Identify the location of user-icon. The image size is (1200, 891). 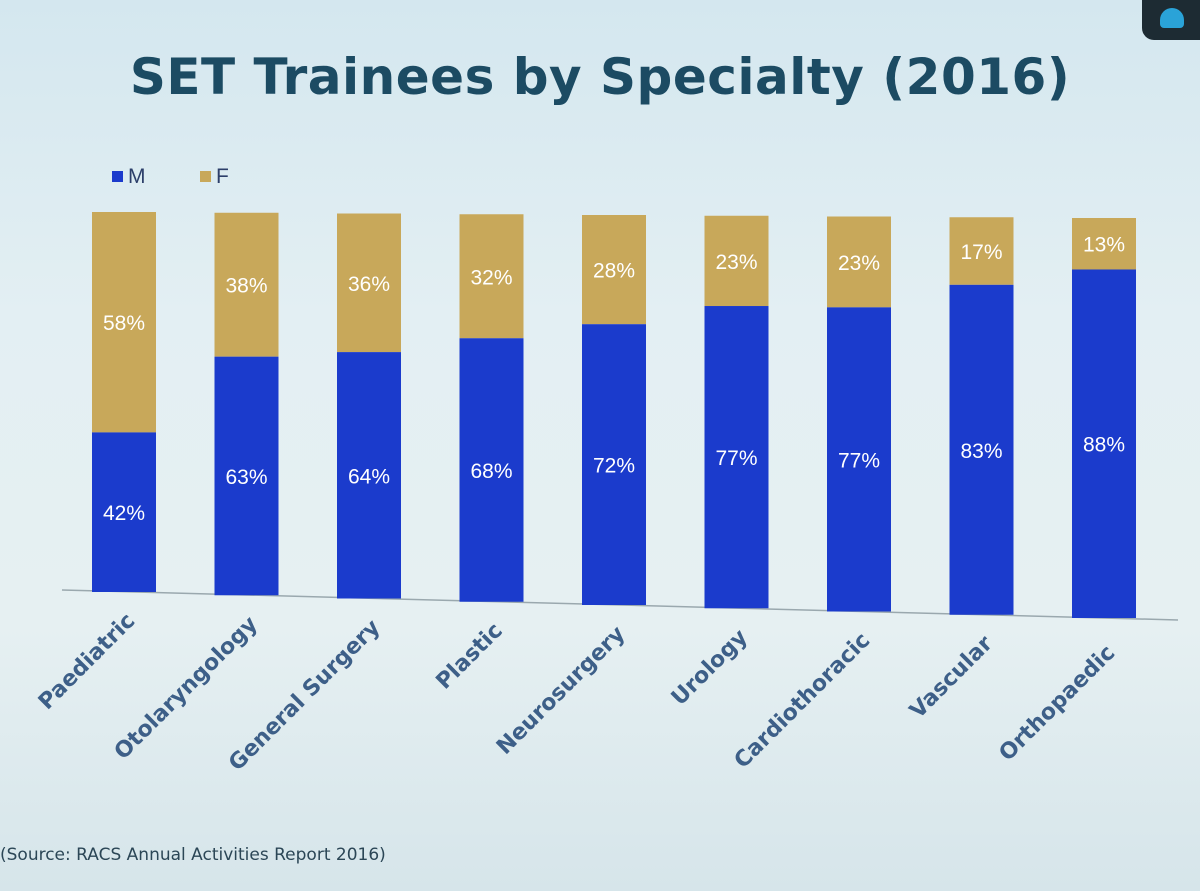
(1171, 20).